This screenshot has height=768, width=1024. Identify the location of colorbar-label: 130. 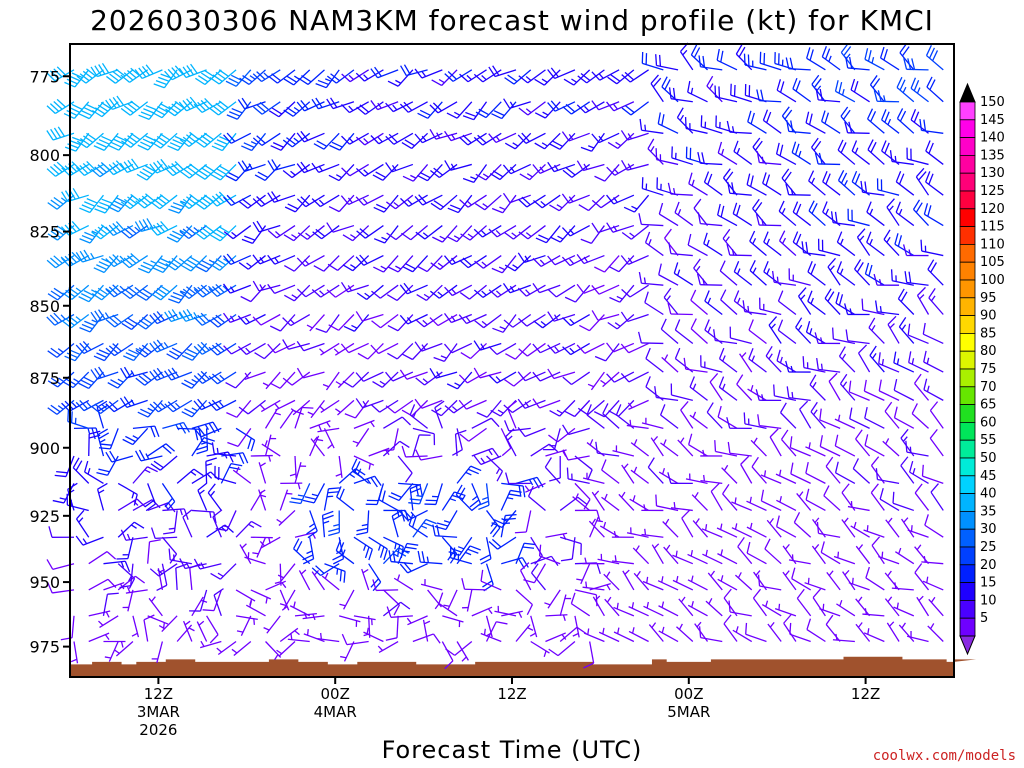
(992, 173).